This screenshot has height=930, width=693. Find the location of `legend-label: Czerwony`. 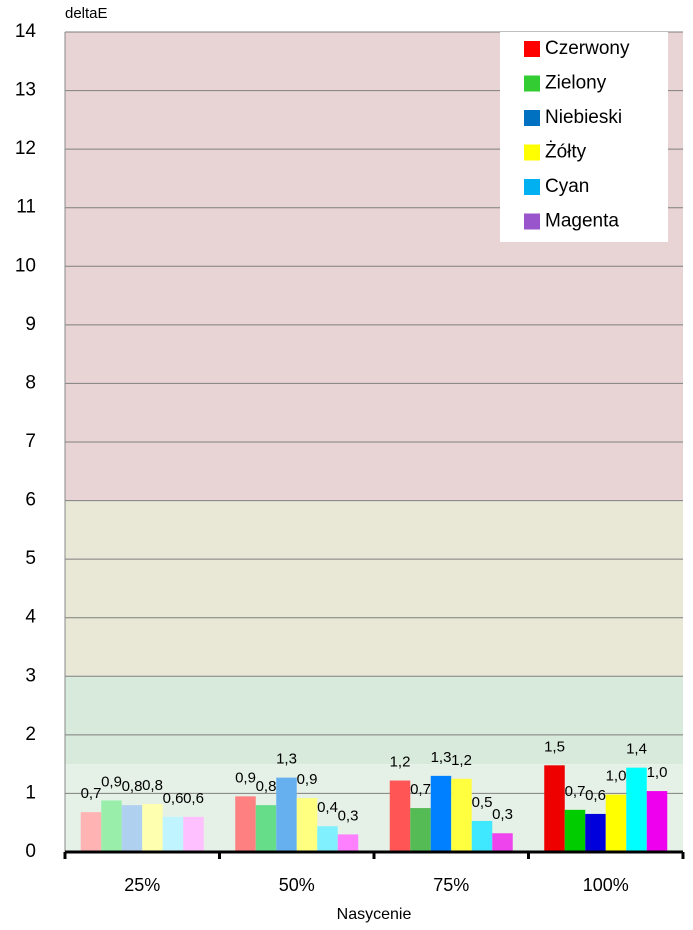

legend-label: Czerwony is located at coordinates (587, 48).